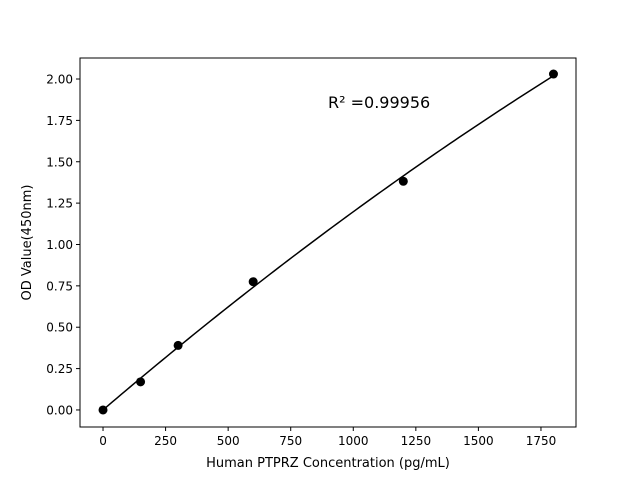  Describe the element at coordinates (165, 441) in the screenshot. I see `x-tick-label: 250` at that location.